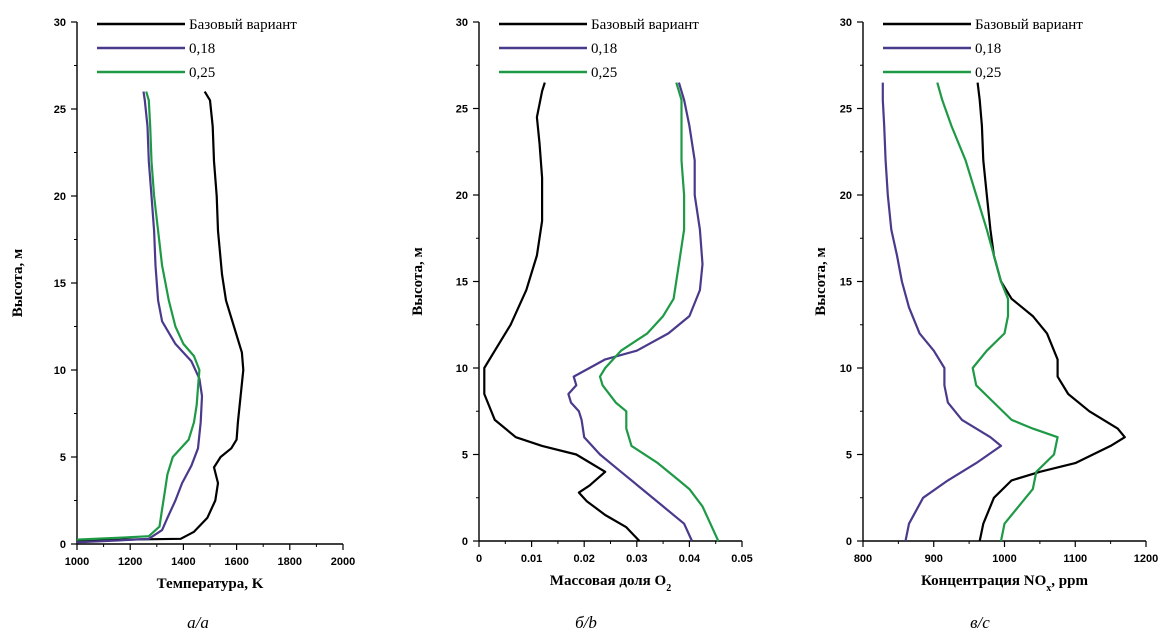 This screenshot has width=1162, height=635. Describe the element at coordinates (290, 562) in the screenshot. I see `x-tick-label: 1800` at that location.